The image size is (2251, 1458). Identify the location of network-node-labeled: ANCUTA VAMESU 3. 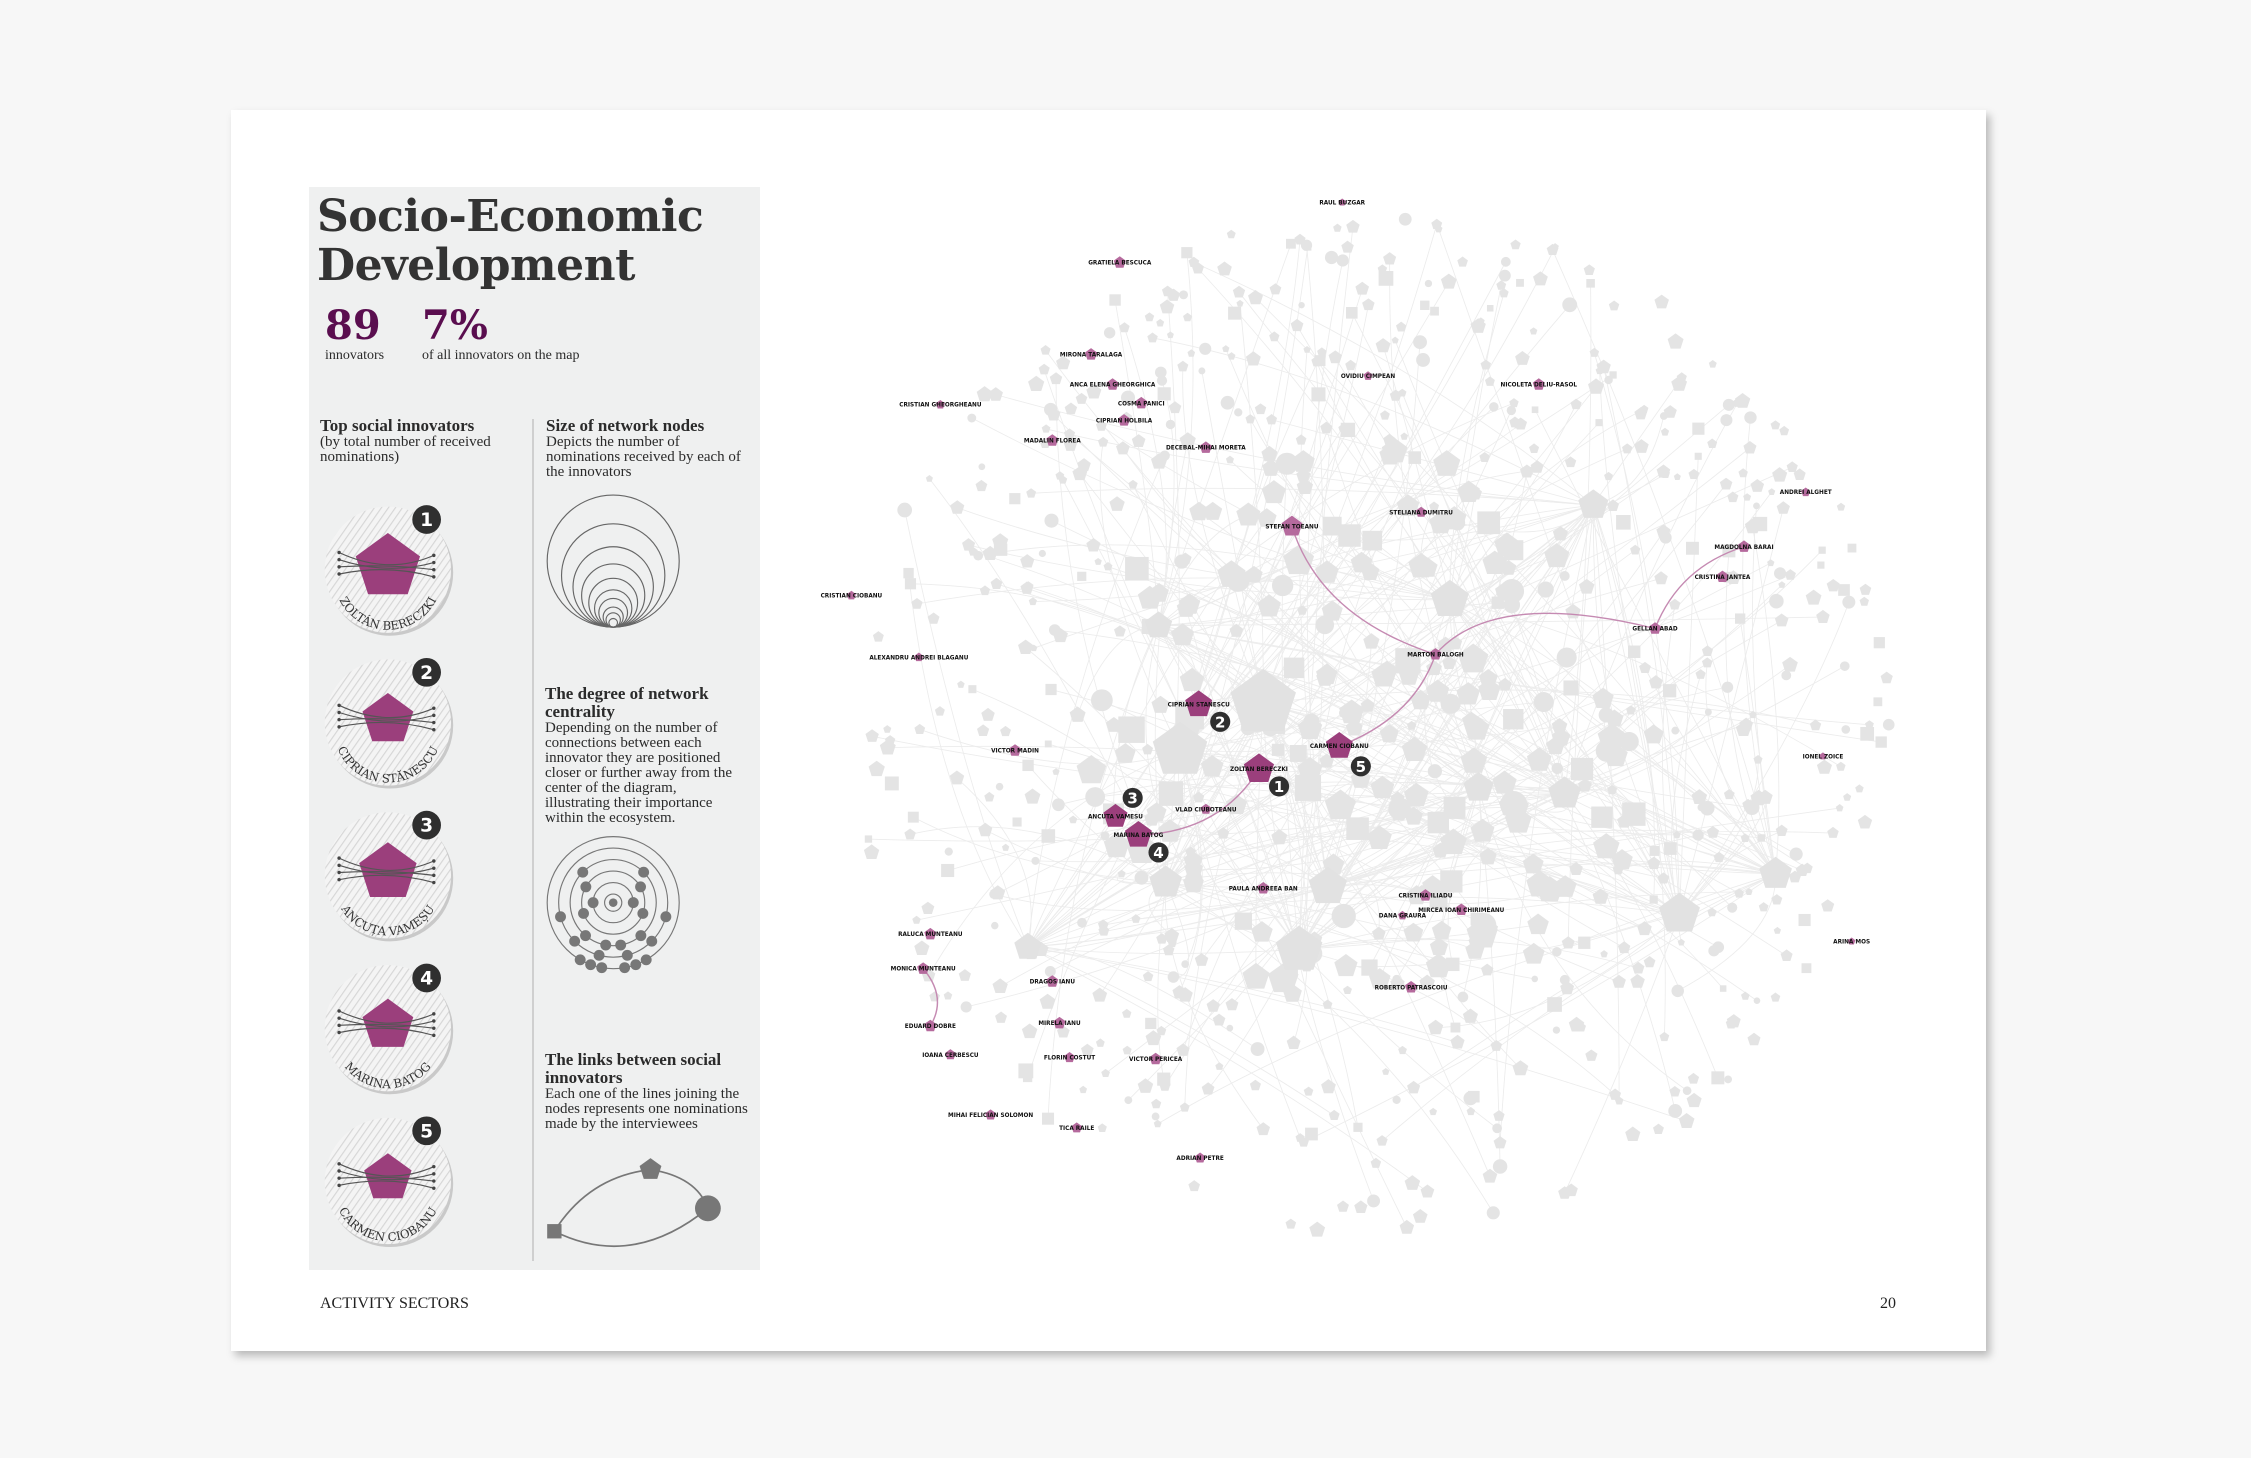
(1115, 807).